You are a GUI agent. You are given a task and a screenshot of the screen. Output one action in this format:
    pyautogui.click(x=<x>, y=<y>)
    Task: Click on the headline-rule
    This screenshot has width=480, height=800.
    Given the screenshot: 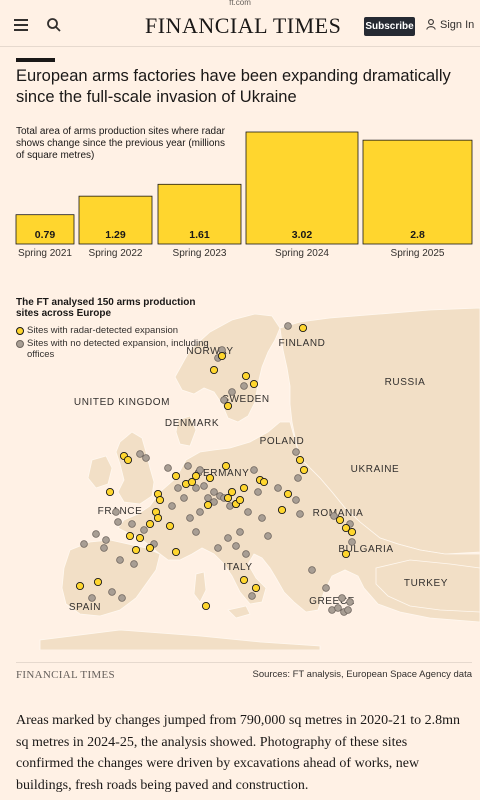 What is the action you would take?
    pyautogui.click(x=35, y=60)
    